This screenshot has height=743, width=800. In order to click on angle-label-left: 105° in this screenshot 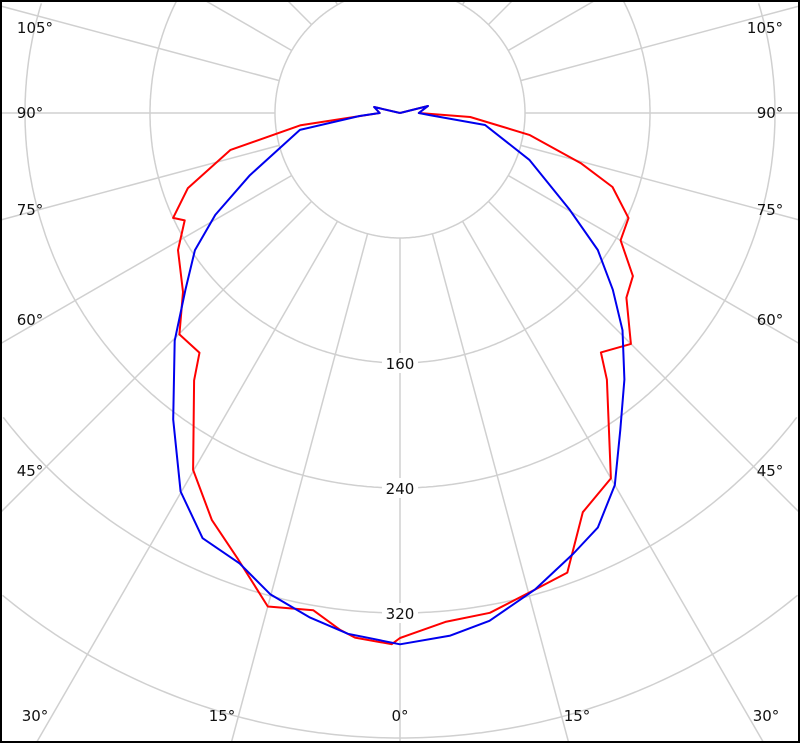, I will do `click(35, 28)`.